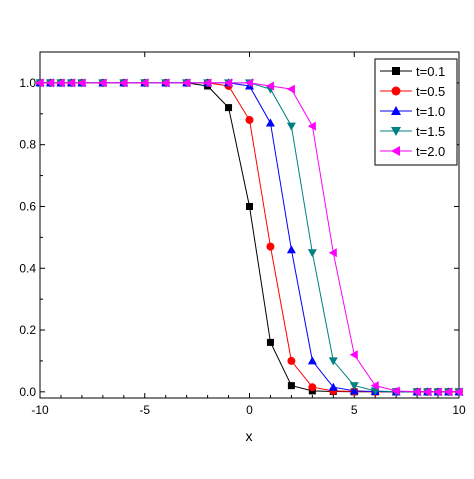 This screenshot has width=474, height=479. What do you see at coordinates (27, 330) in the screenshot?
I see `y-tick-label: 0.2` at bounding box center [27, 330].